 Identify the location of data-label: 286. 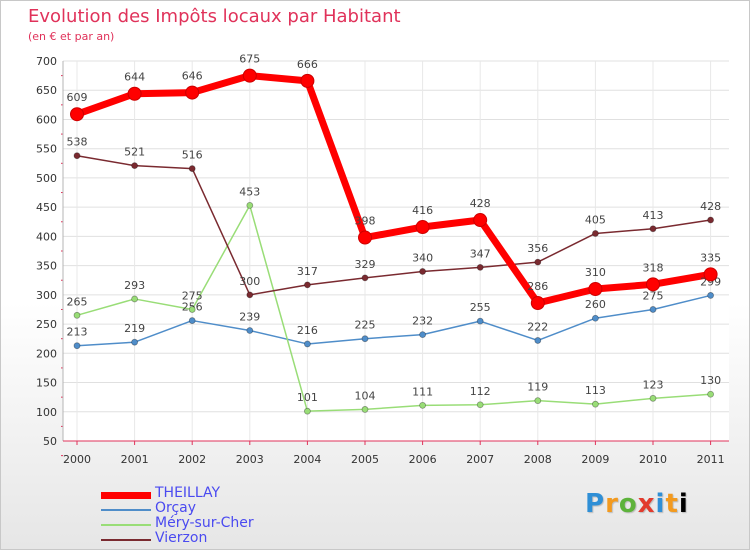
(537, 286).